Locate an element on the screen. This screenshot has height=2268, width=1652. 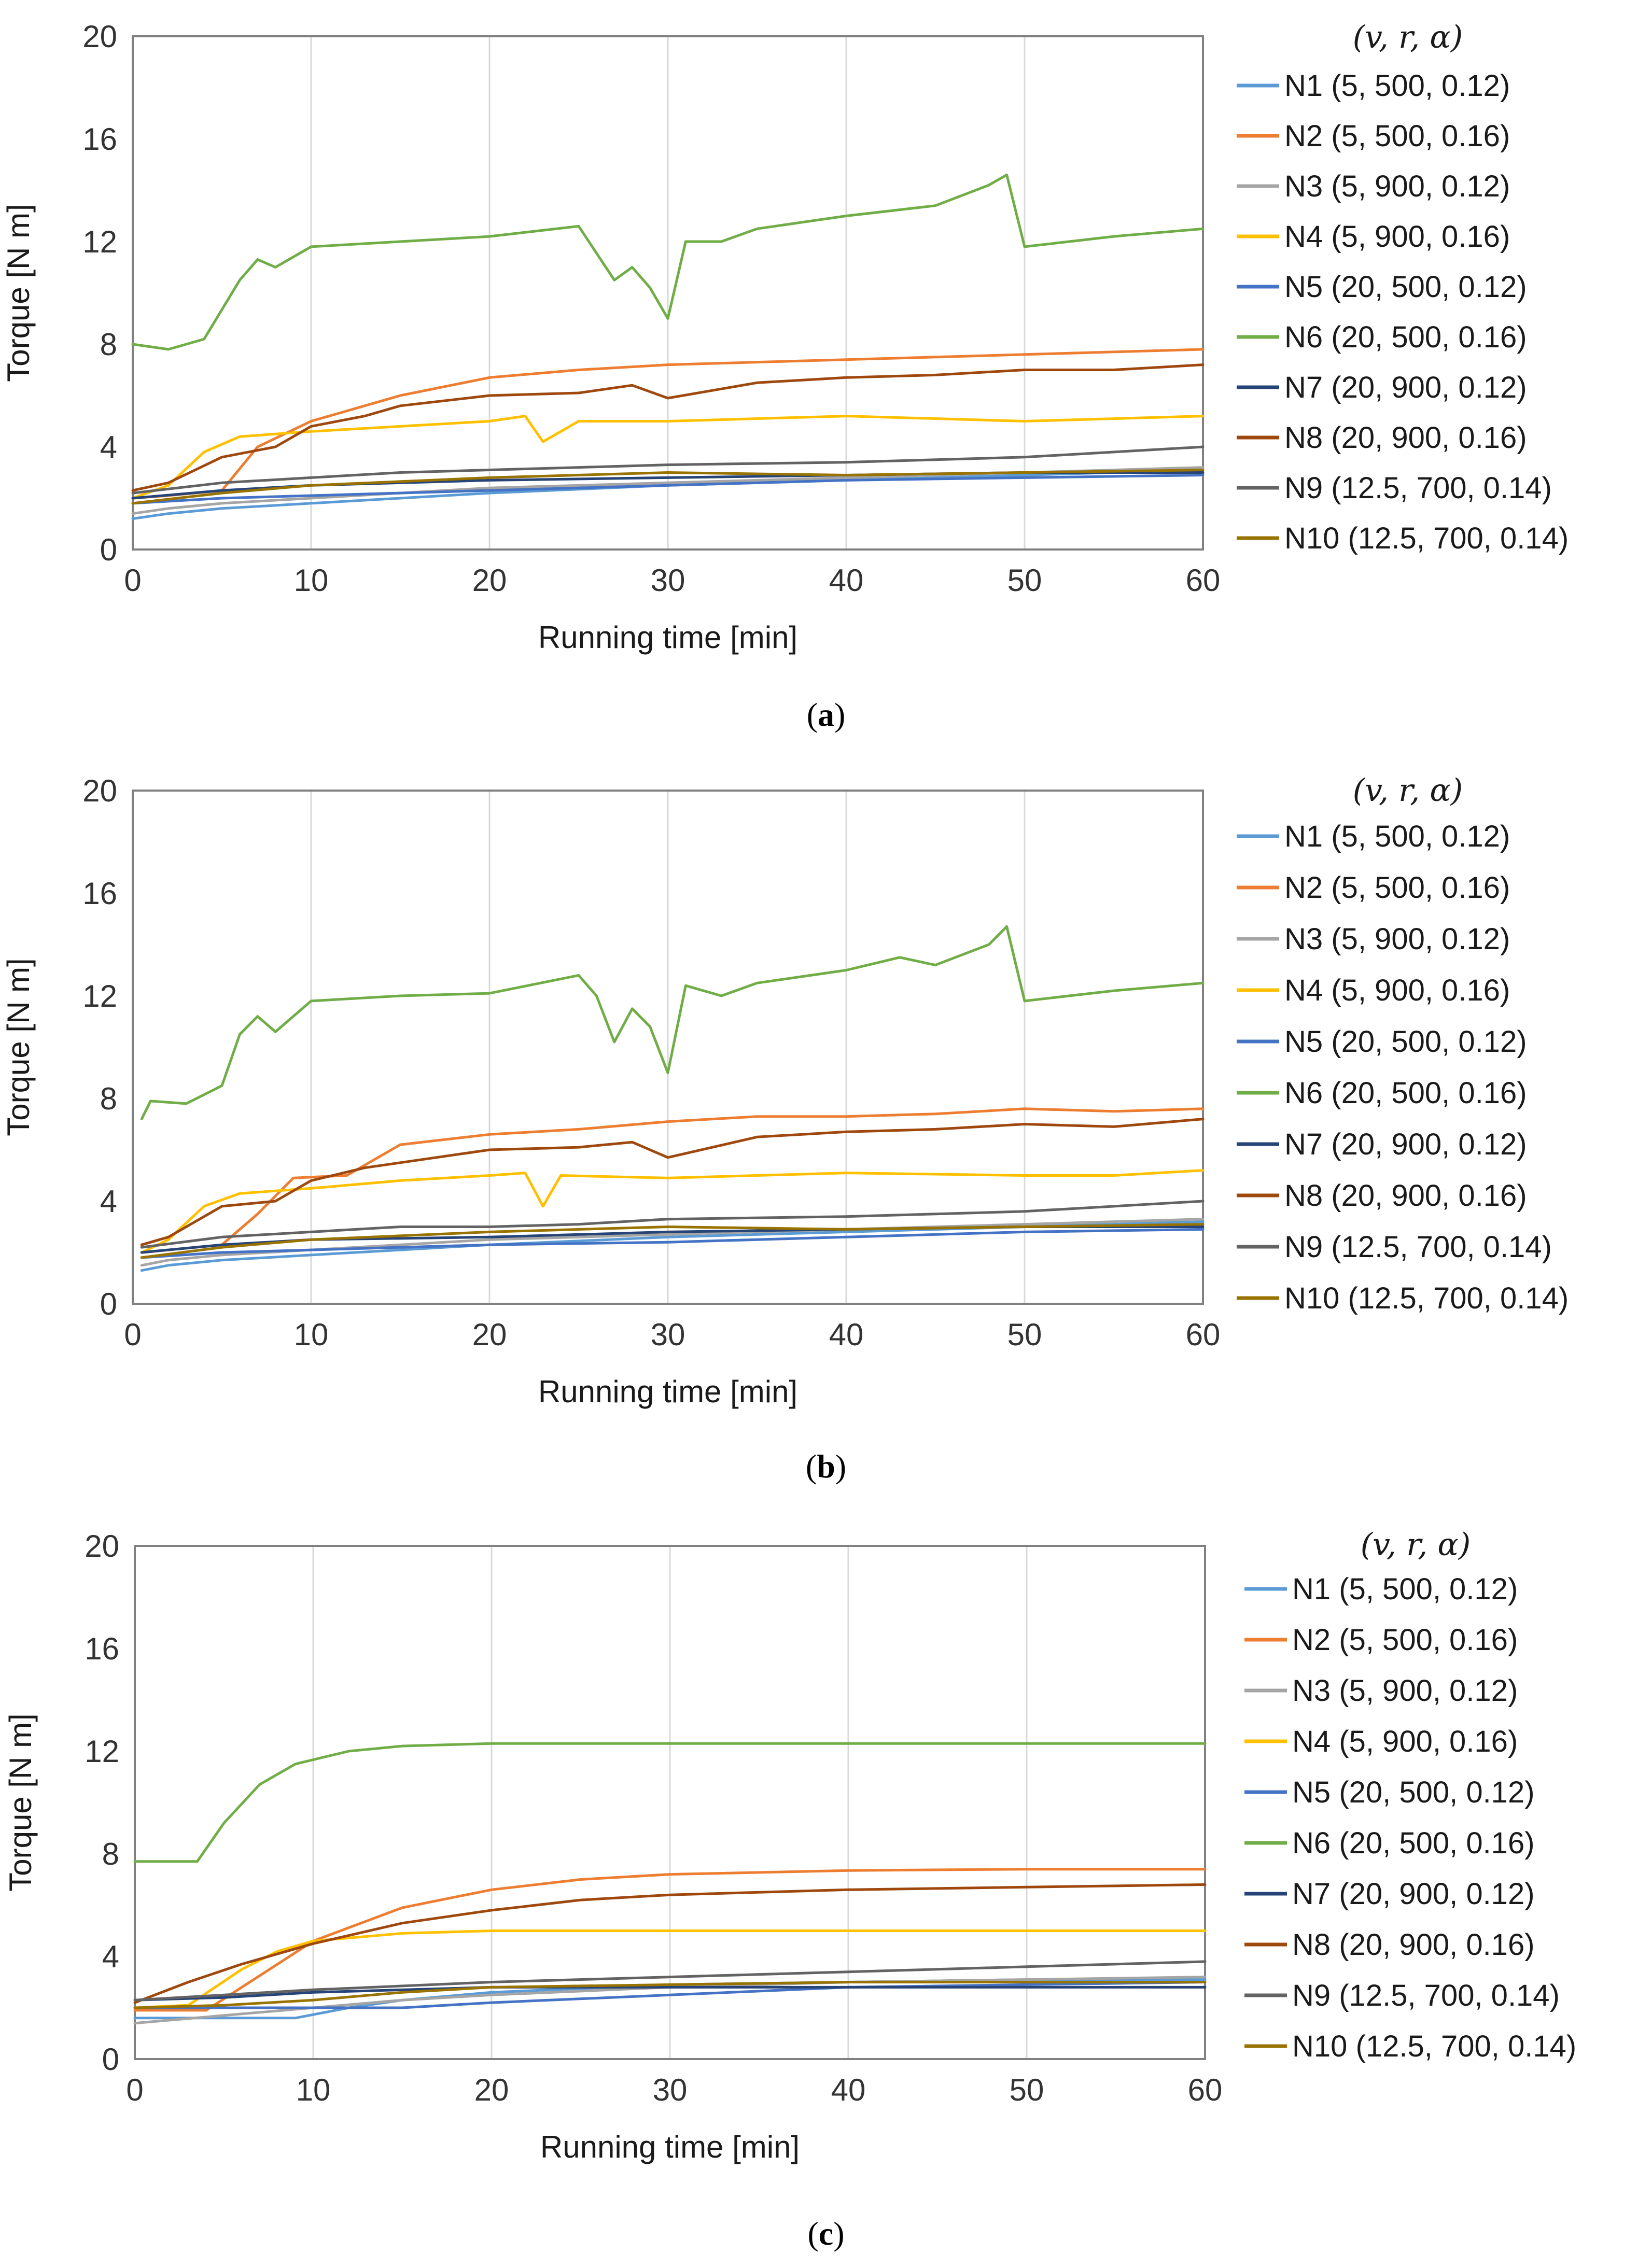
series-line-n3 is located at coordinates (670, 2000).